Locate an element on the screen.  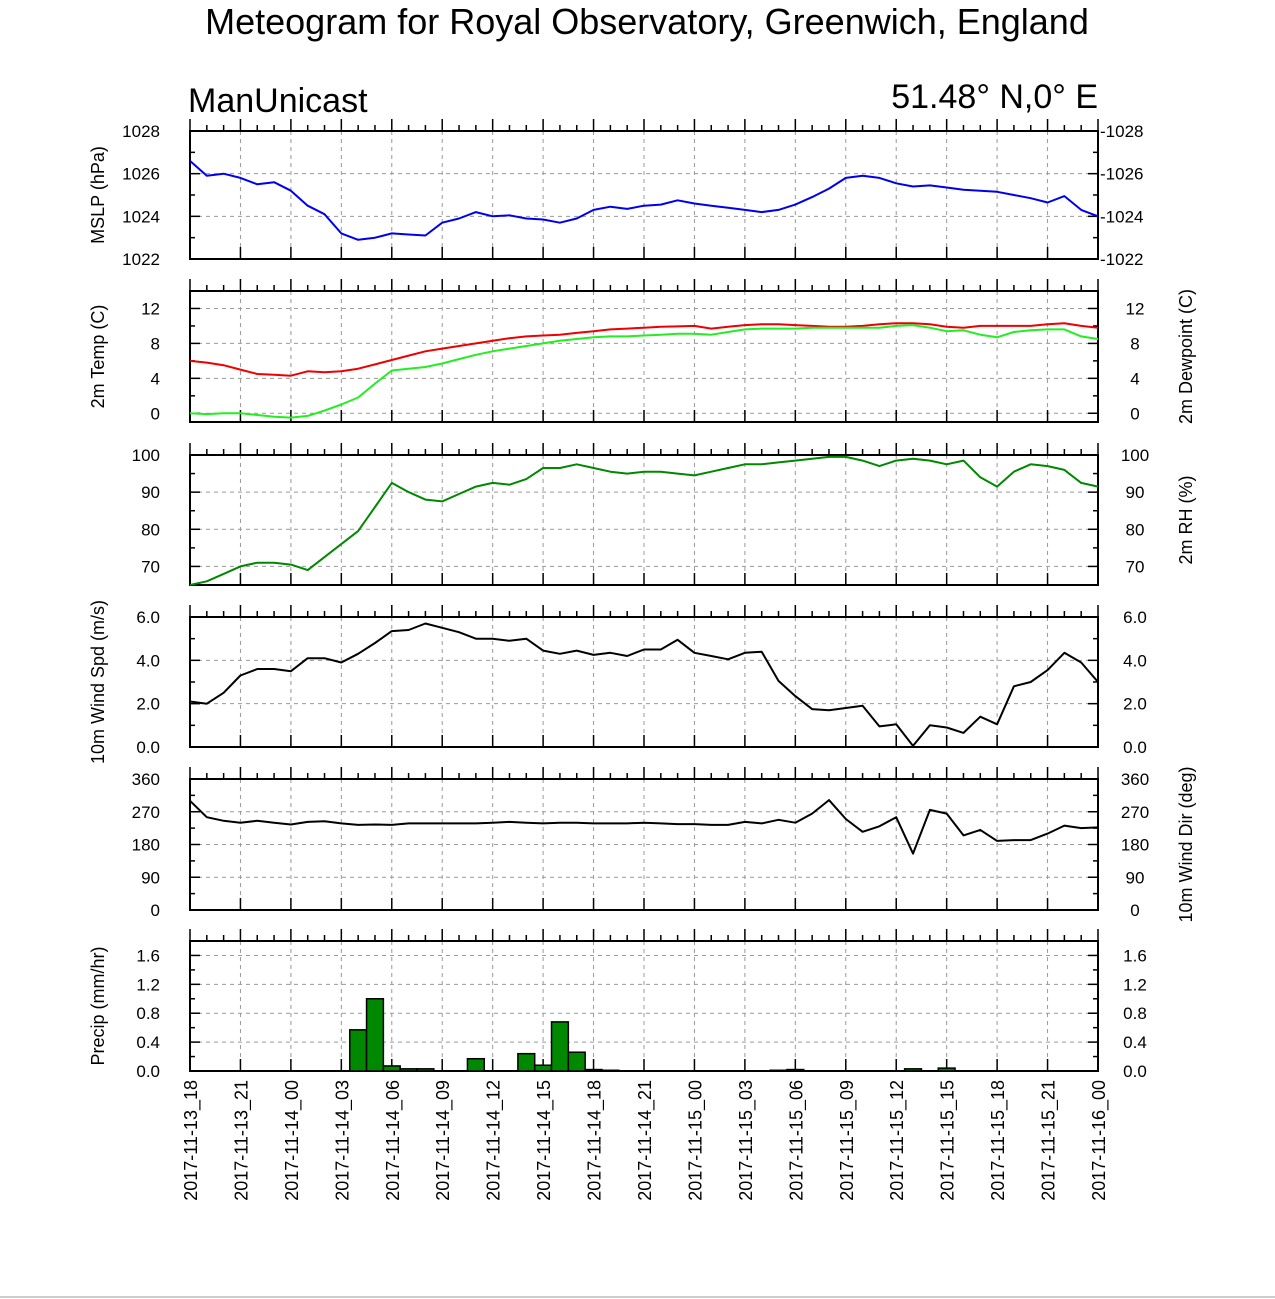
x-date-label: 2017-11-14_12 is located at coordinates (494, 1140).